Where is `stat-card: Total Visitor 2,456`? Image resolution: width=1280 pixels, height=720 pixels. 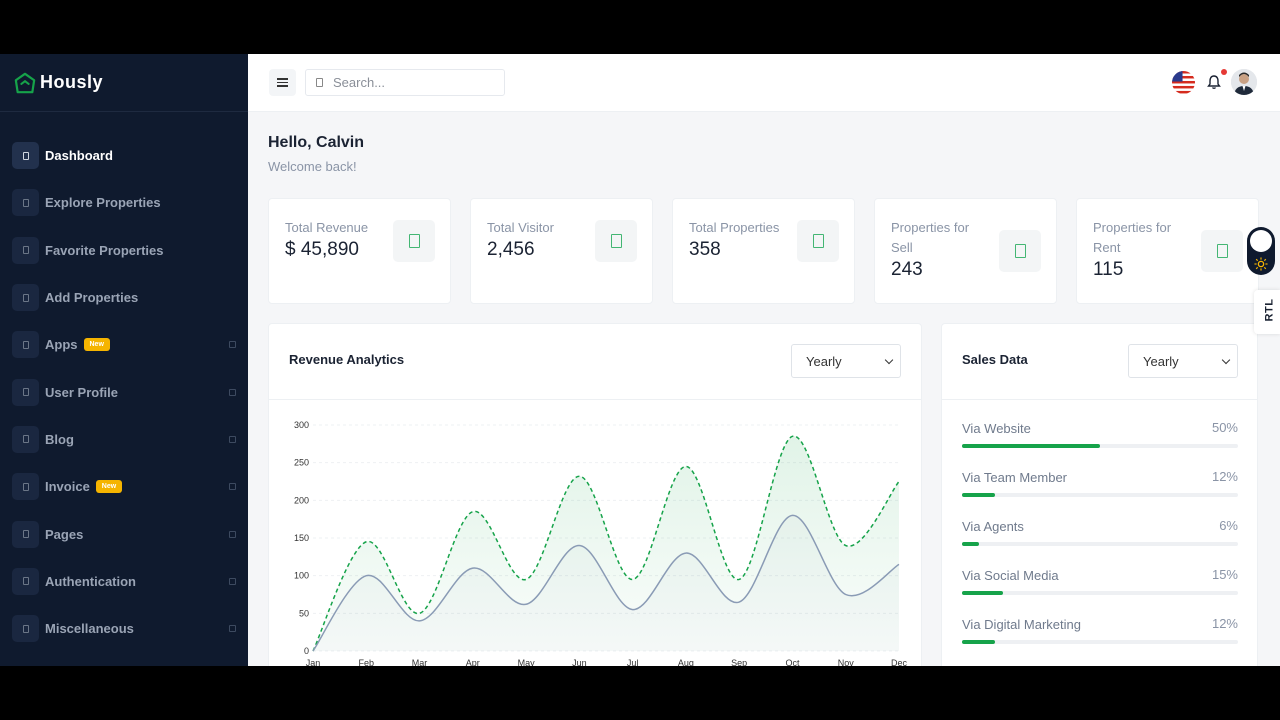
stat-card: Total Visitor 2,456 is located at coordinates (561, 251).